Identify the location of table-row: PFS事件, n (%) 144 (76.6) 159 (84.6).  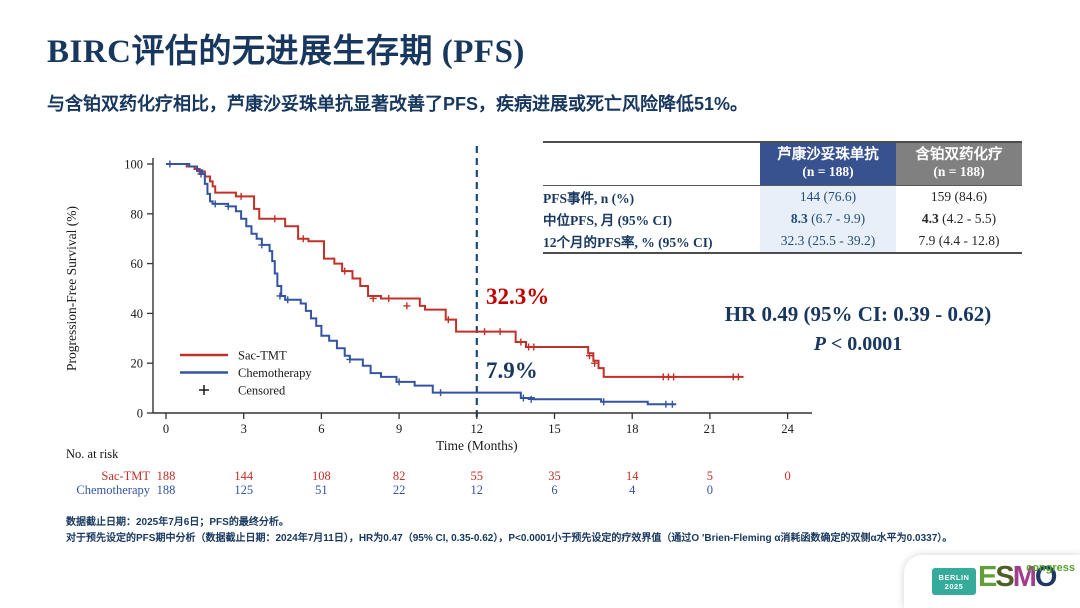
(782, 197).